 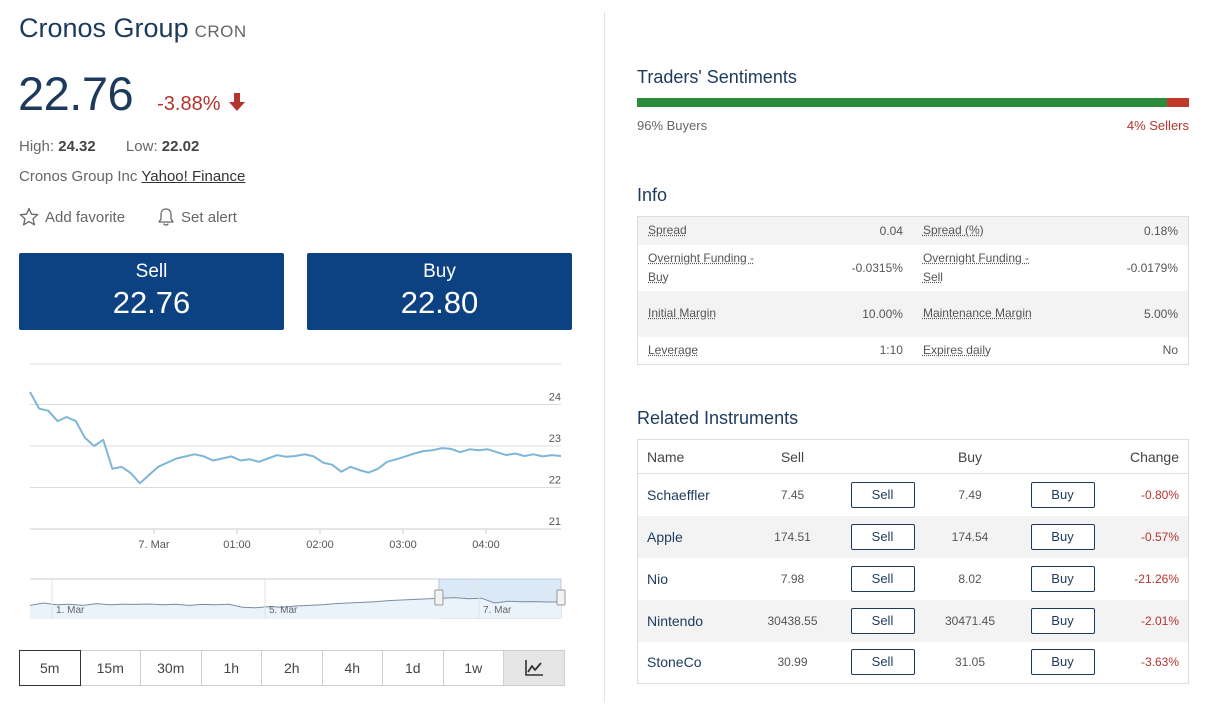 I want to click on set-alert-label: Set alert, so click(x=209, y=217).